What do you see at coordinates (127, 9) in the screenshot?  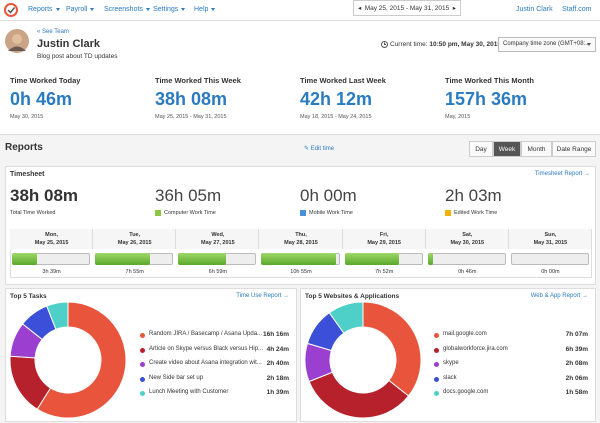 I see `nav-item: Screenshots` at bounding box center [127, 9].